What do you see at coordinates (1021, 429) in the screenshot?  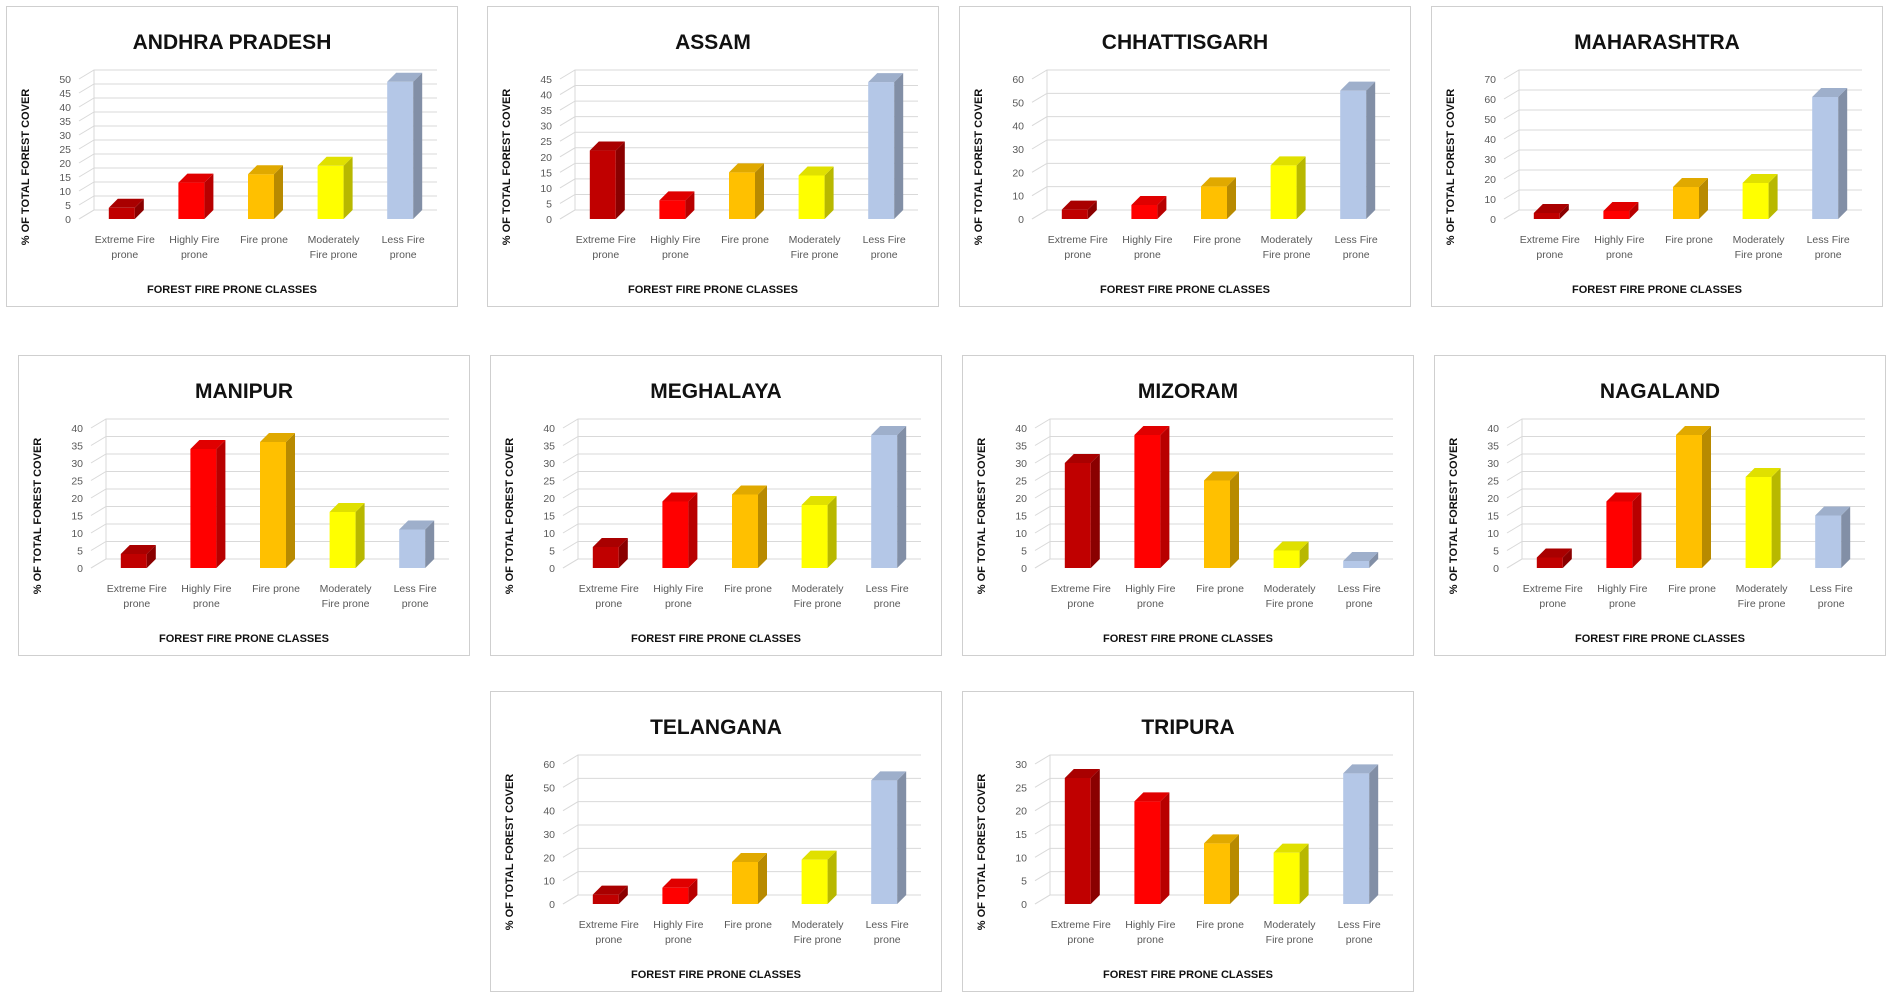 I see `y-tick-label: 40` at bounding box center [1021, 429].